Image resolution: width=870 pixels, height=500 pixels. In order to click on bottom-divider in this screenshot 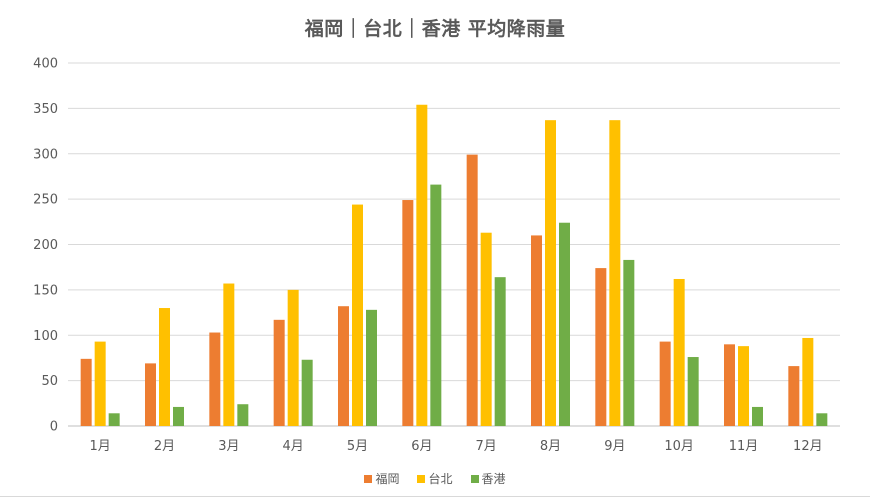, I will do `click(435, 496)`.